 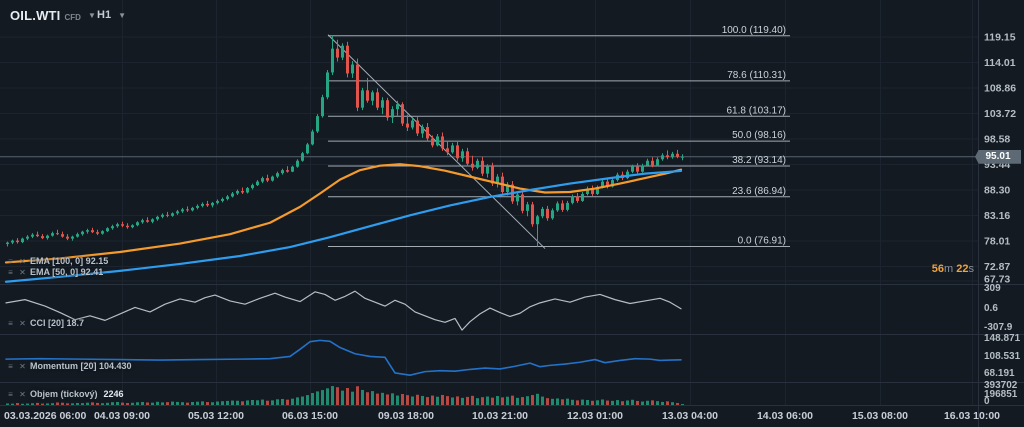 What do you see at coordinates (1000, 114) in the screenshot?
I see `svg-text: 103.72` at bounding box center [1000, 114].